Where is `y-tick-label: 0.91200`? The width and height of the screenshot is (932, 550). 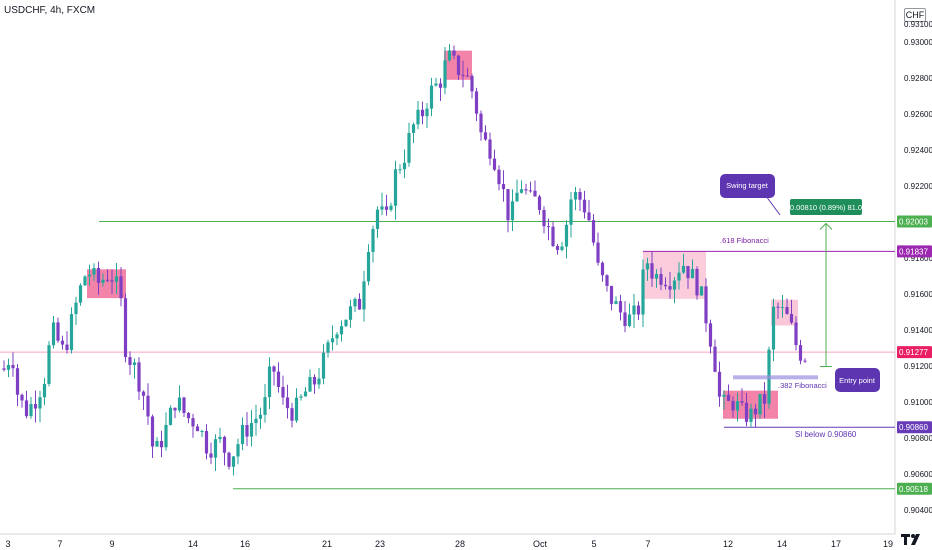
y-tick-label: 0.91200 is located at coordinates (918, 366).